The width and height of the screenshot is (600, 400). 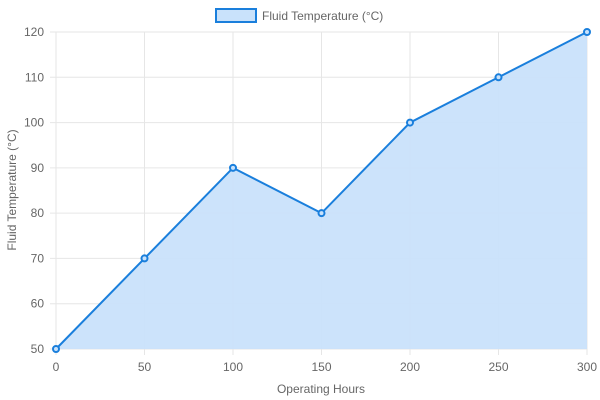 What do you see at coordinates (38, 258) in the screenshot?
I see `y-tick-label: 70` at bounding box center [38, 258].